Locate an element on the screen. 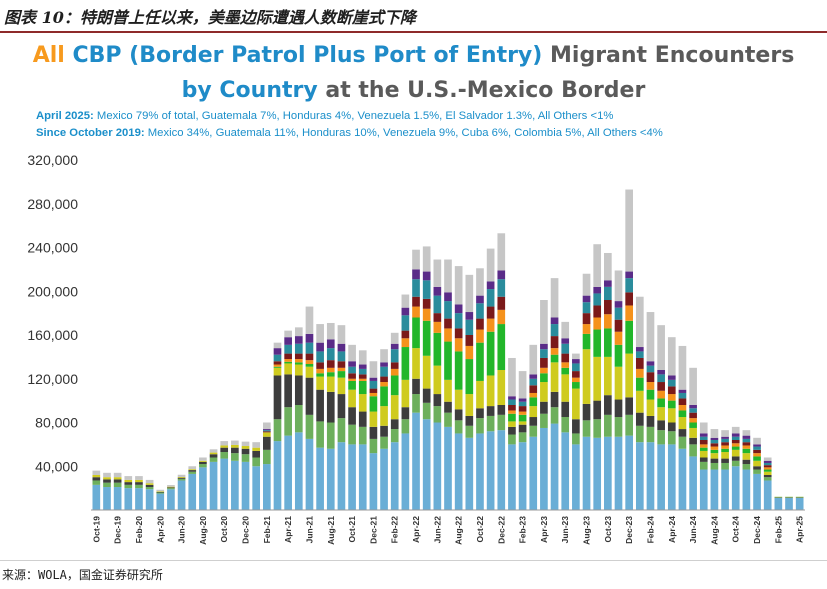 This screenshot has width=827, height=589. title-cbp: CBP (Border Patrol Plus Port of Entry) is located at coordinates (307, 55).